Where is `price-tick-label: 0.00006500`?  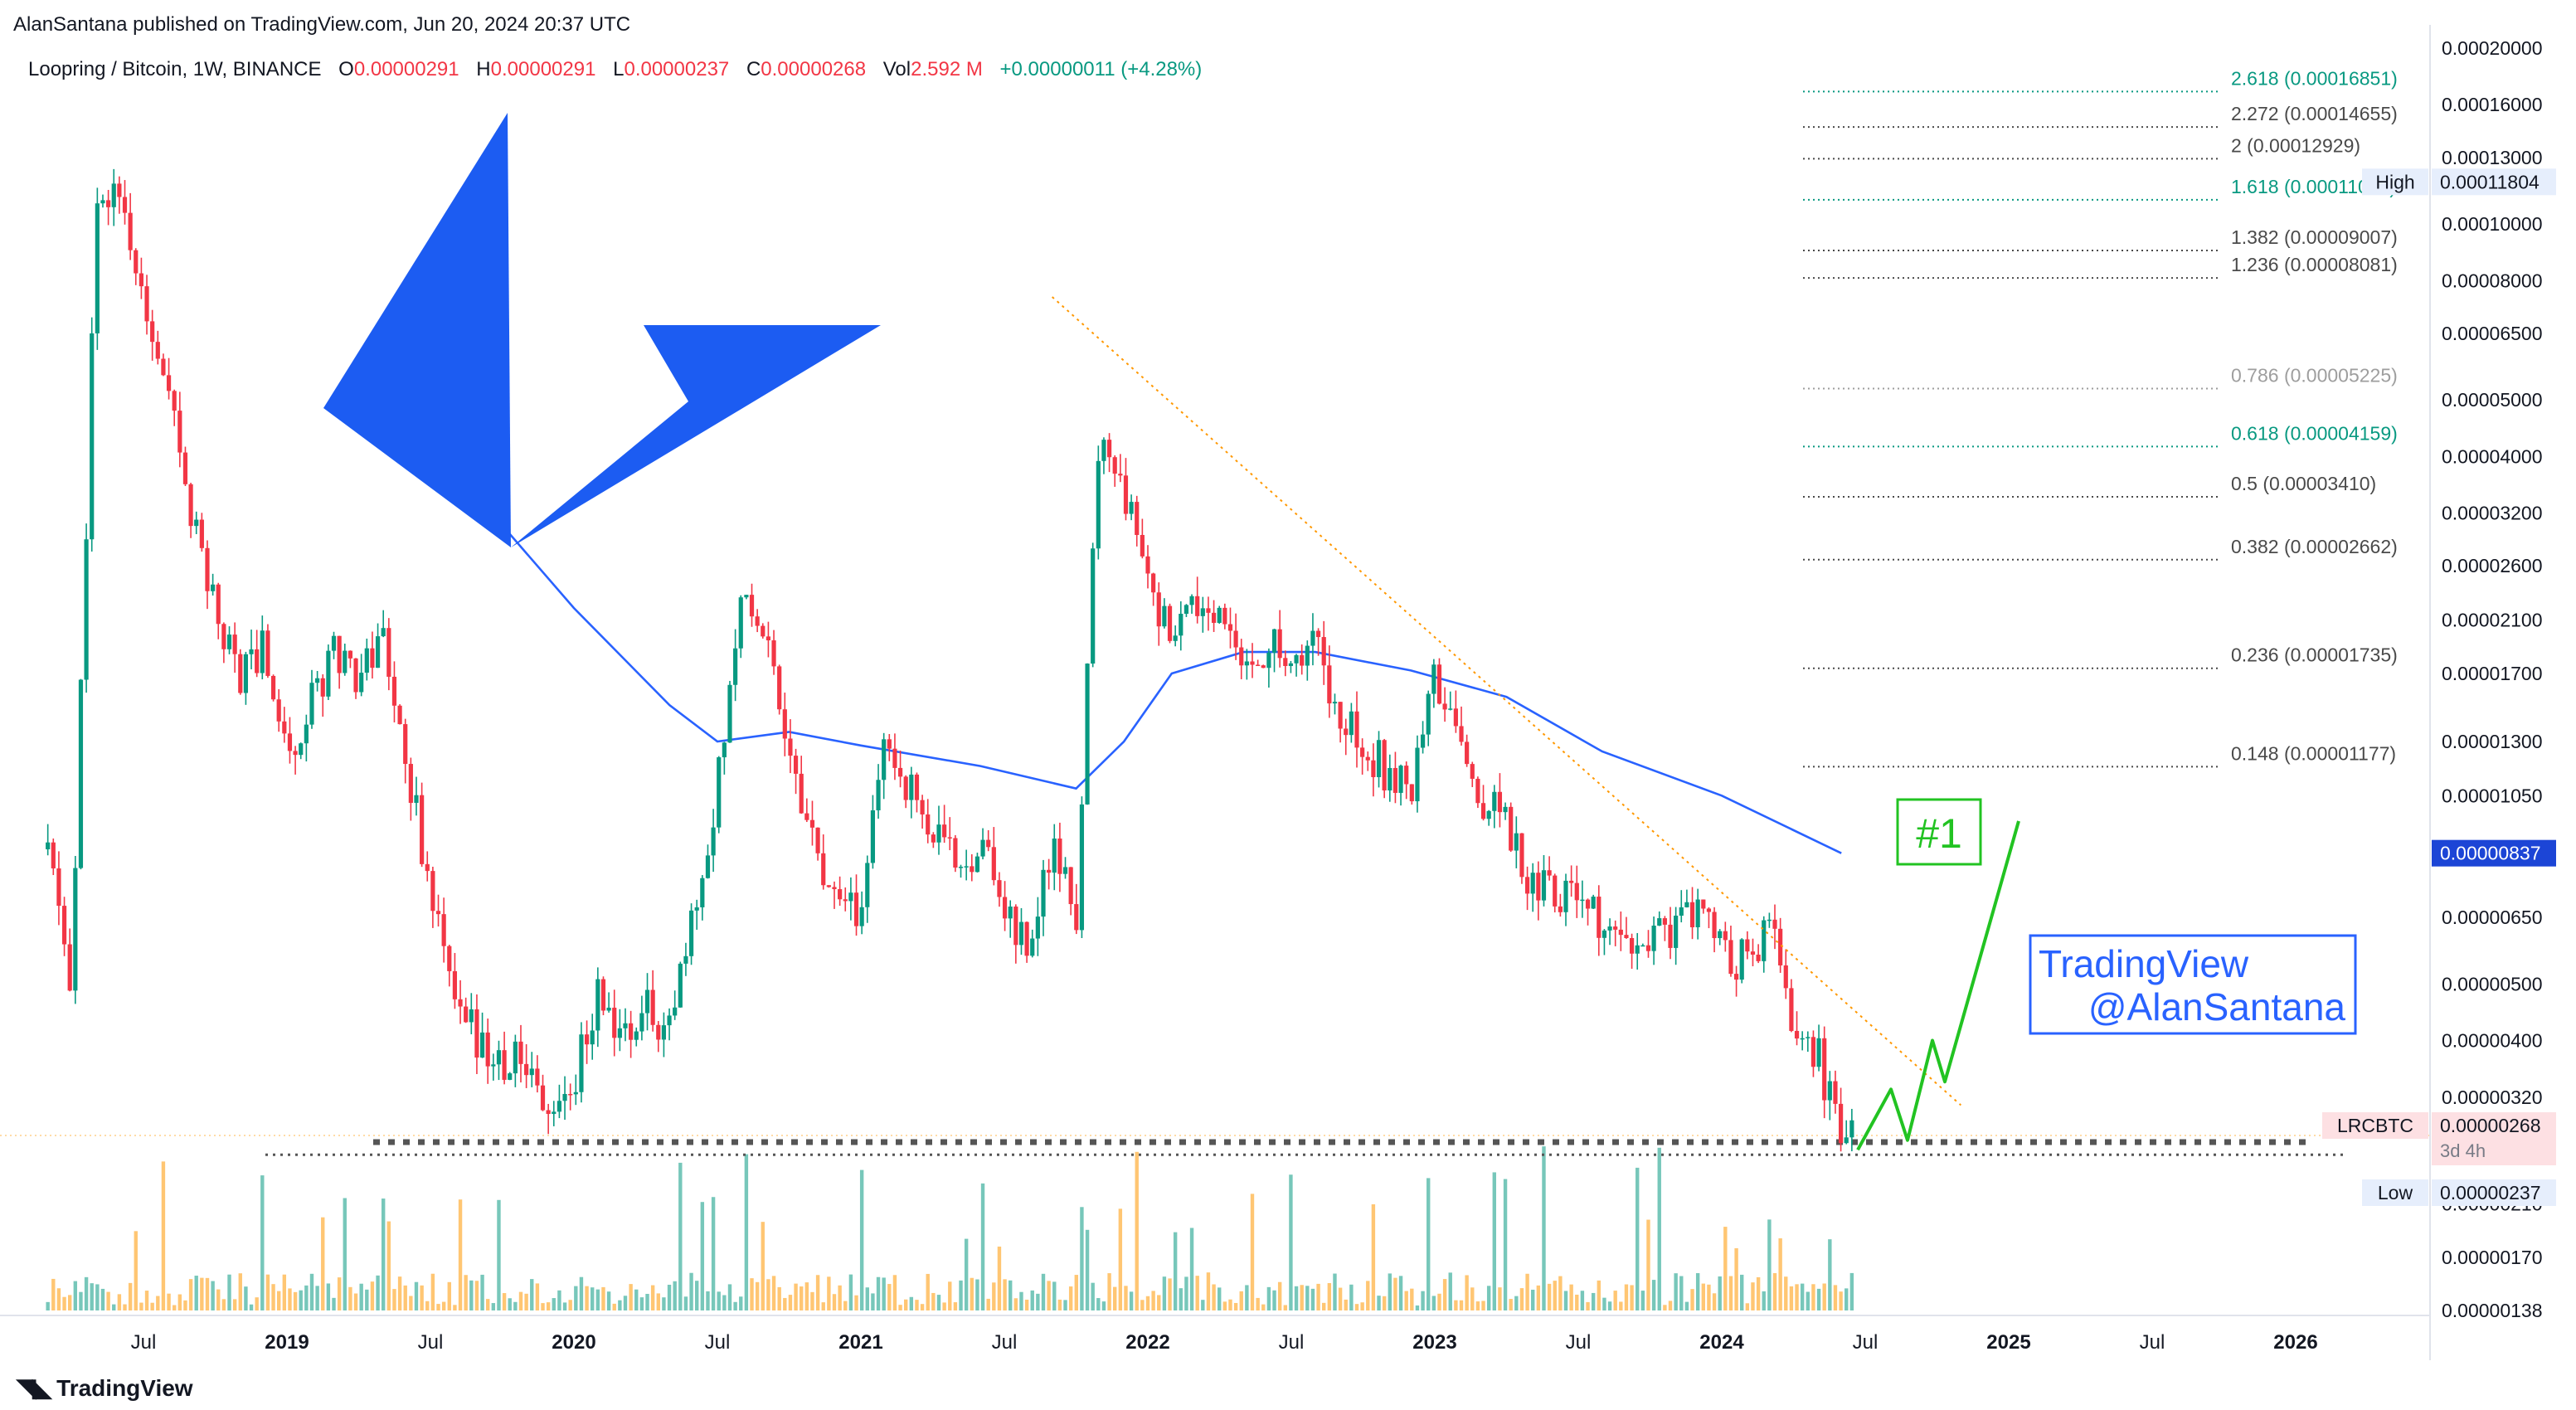 price-tick-label: 0.00006500 is located at coordinates (2492, 334).